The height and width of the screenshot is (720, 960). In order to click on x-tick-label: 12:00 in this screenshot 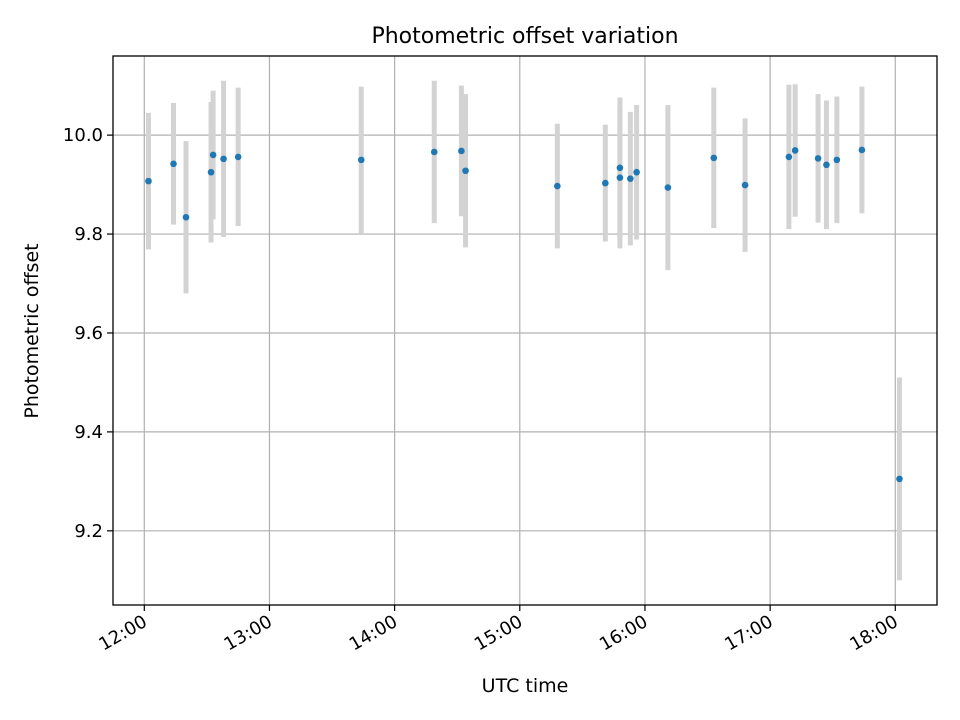, I will do `click(122, 633)`.